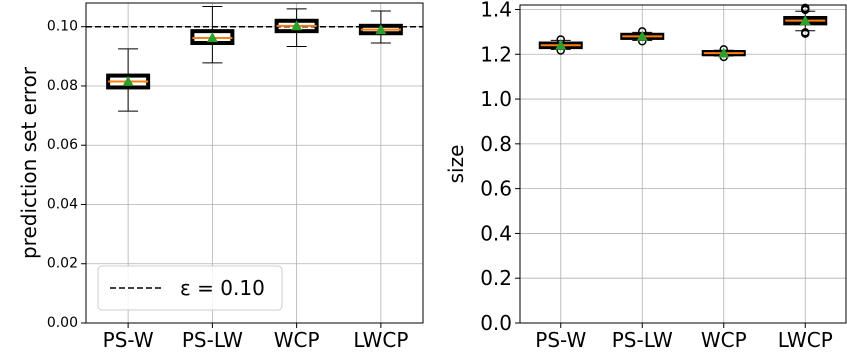 The width and height of the screenshot is (847, 353). I want to click on y-axis-label: prediction set error, so click(29, 162).